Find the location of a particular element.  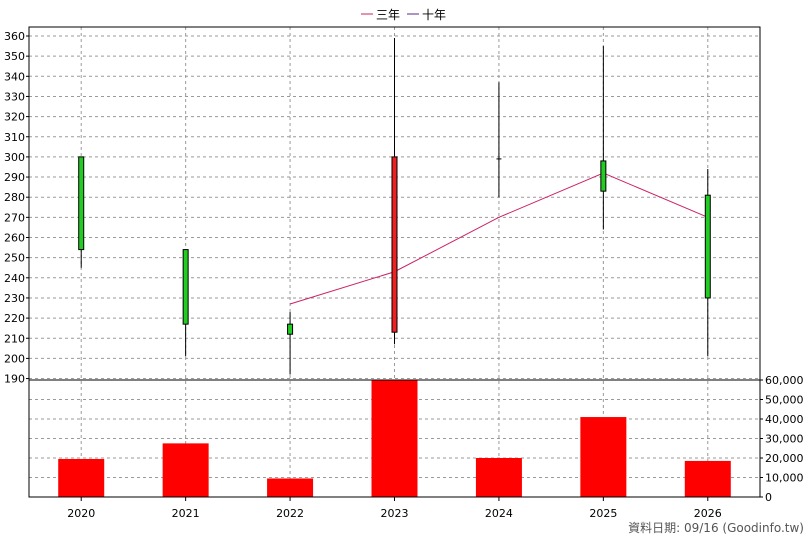

volume-tick-label: 40,000 is located at coordinates (784, 419).